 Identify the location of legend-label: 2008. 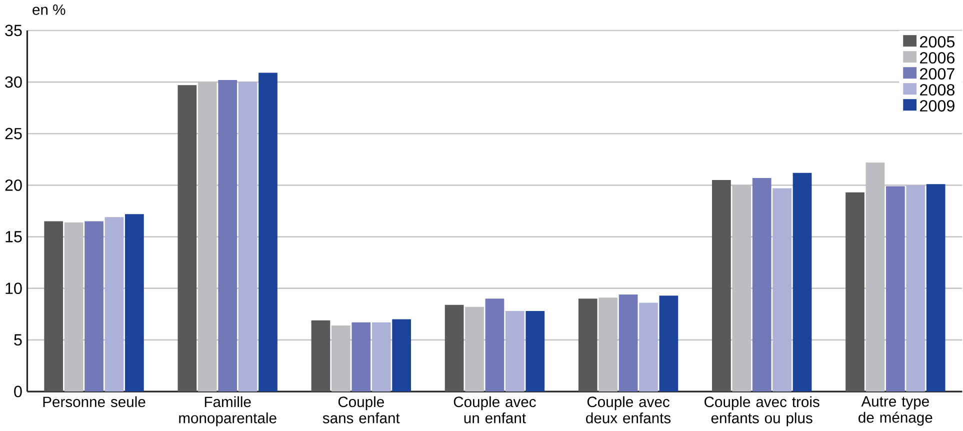
(937, 90).